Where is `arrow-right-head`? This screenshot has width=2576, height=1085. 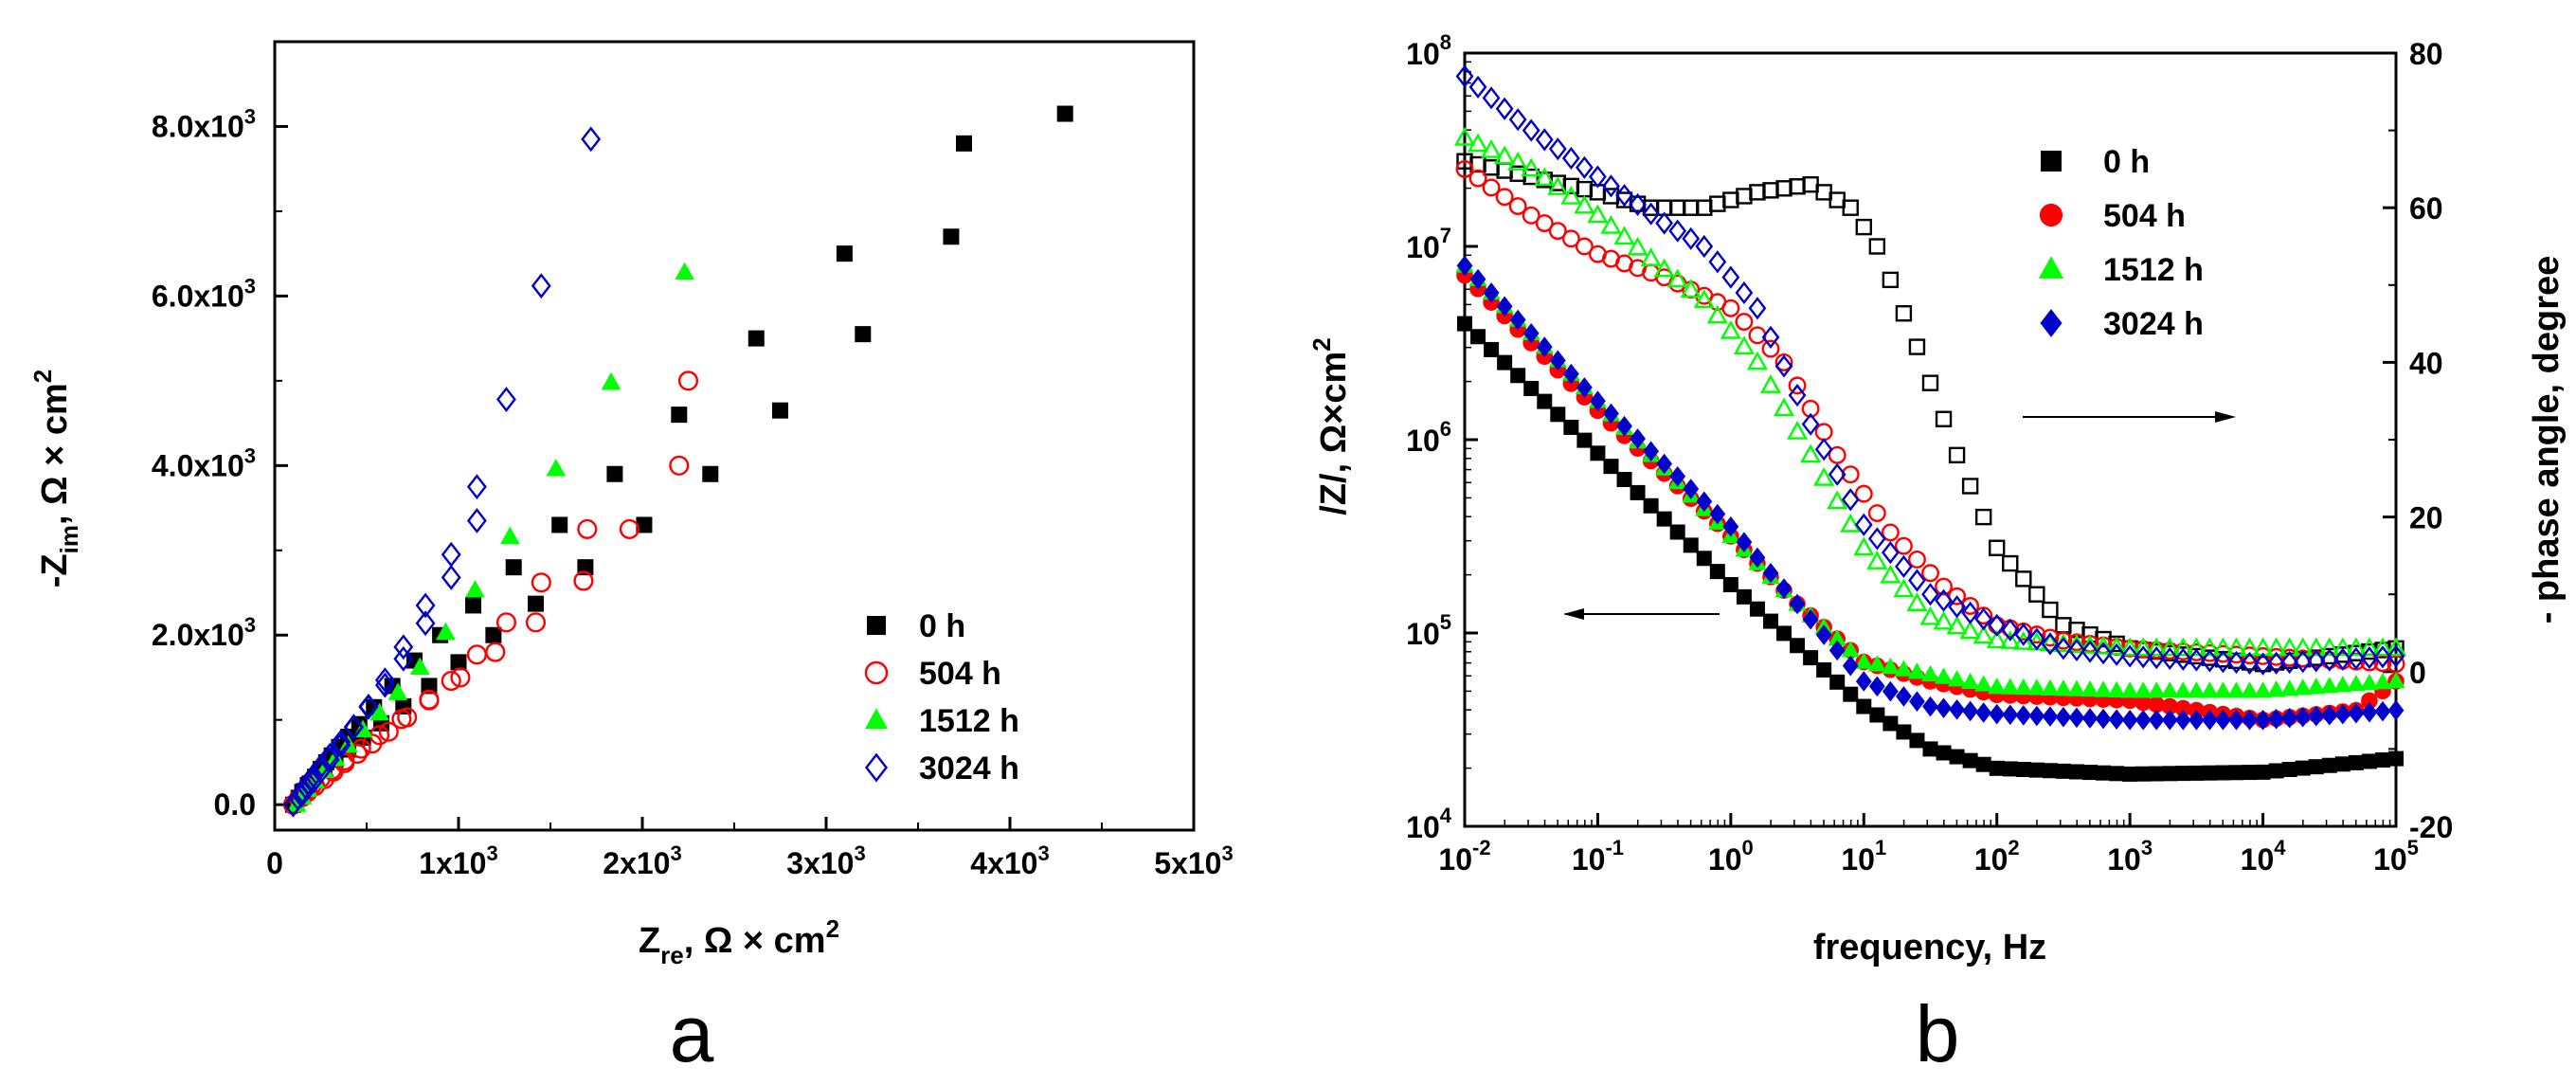
arrow-right-head is located at coordinates (2225, 417).